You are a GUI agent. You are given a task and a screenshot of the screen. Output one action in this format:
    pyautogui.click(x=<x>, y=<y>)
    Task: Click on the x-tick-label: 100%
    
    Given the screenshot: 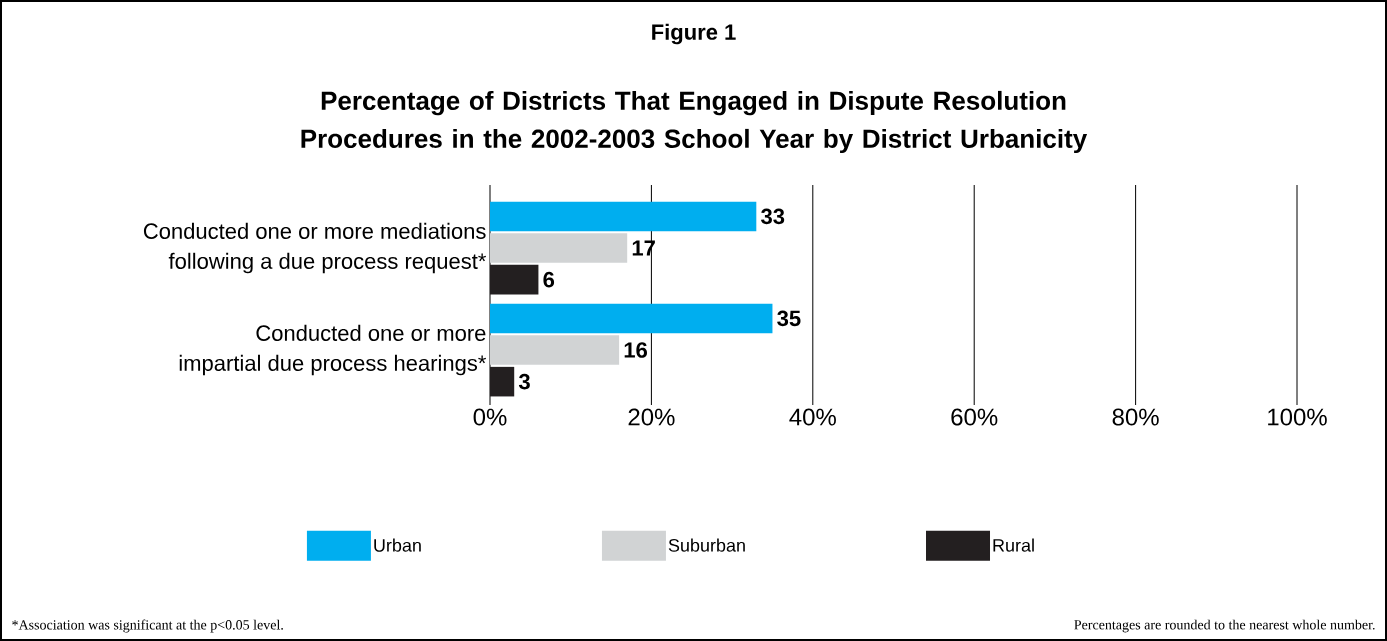 What is the action you would take?
    pyautogui.click(x=1297, y=417)
    